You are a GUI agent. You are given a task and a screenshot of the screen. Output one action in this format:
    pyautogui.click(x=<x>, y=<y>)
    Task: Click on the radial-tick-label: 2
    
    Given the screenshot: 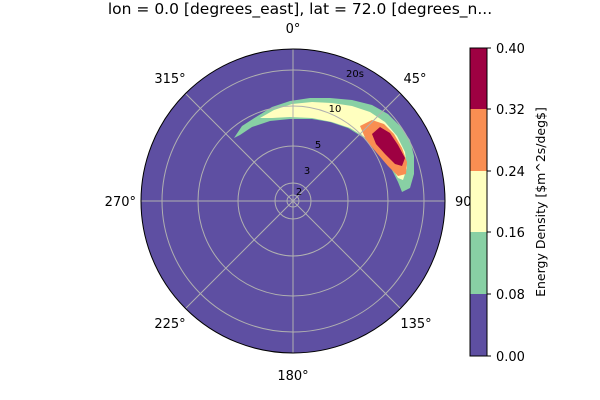 What is the action you would take?
    pyautogui.click(x=299, y=192)
    